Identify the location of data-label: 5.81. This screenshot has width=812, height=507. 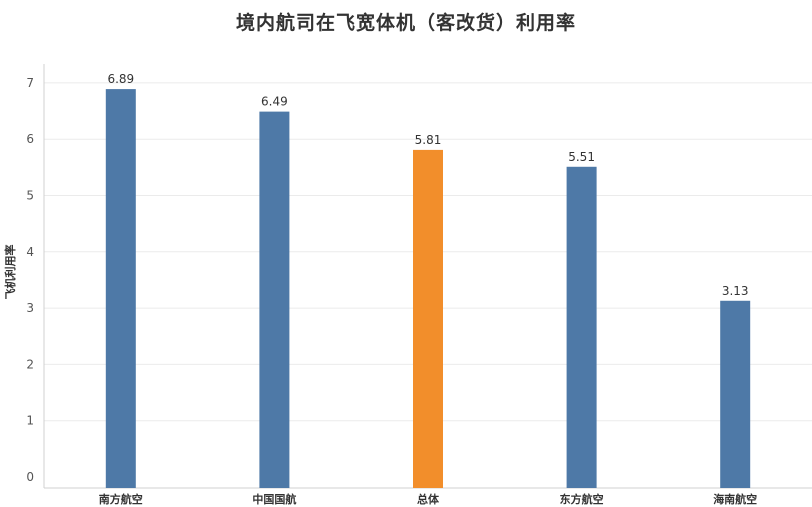
(428, 140).